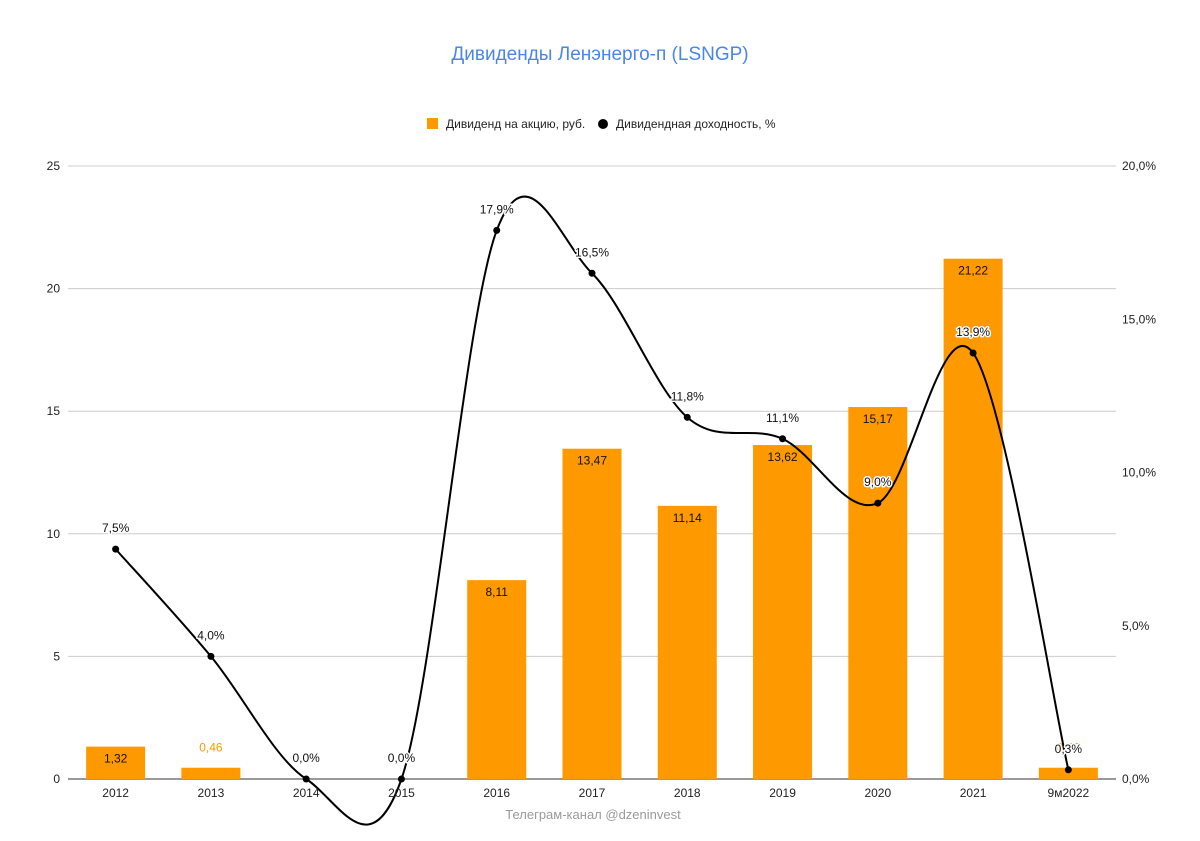  What do you see at coordinates (54, 411) in the screenshot?
I see `y-left-tick-label: 15` at bounding box center [54, 411].